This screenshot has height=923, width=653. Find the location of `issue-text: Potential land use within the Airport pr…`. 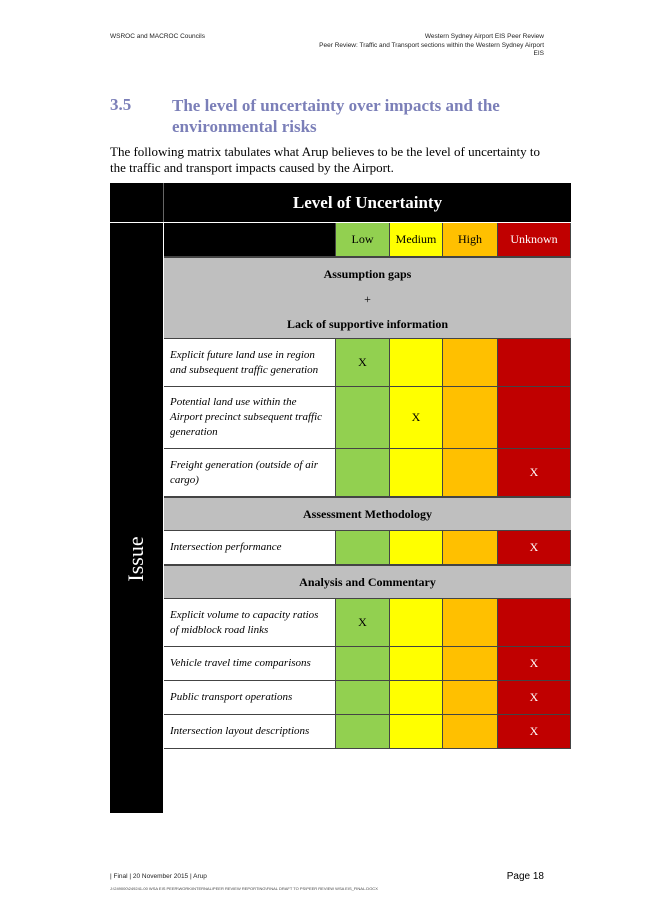

issue-text: Potential land use within the Airport pr… is located at coordinates (250, 417).